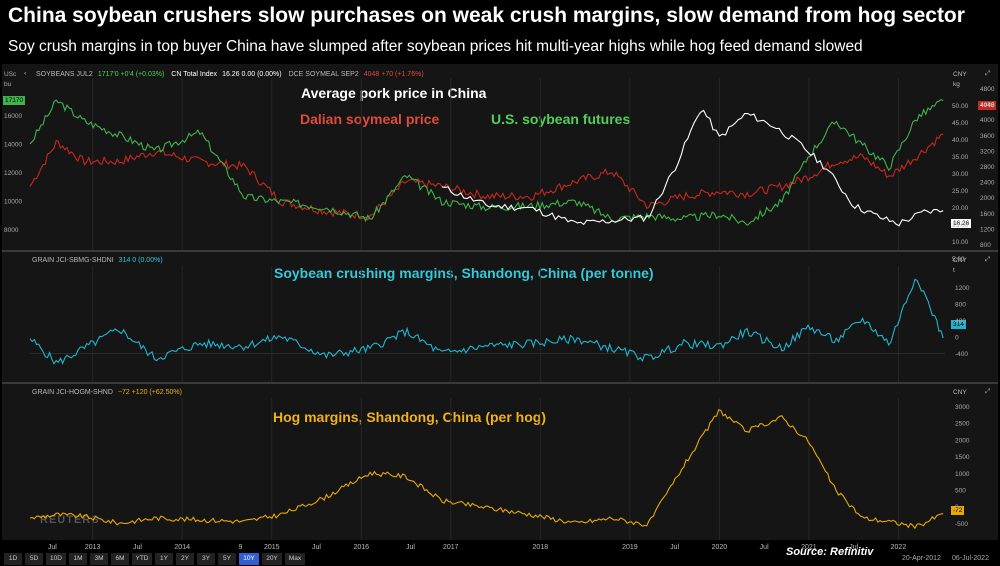  I want to click on soymeal-label: DCE SOYMEAL SEP2, so click(323, 74).